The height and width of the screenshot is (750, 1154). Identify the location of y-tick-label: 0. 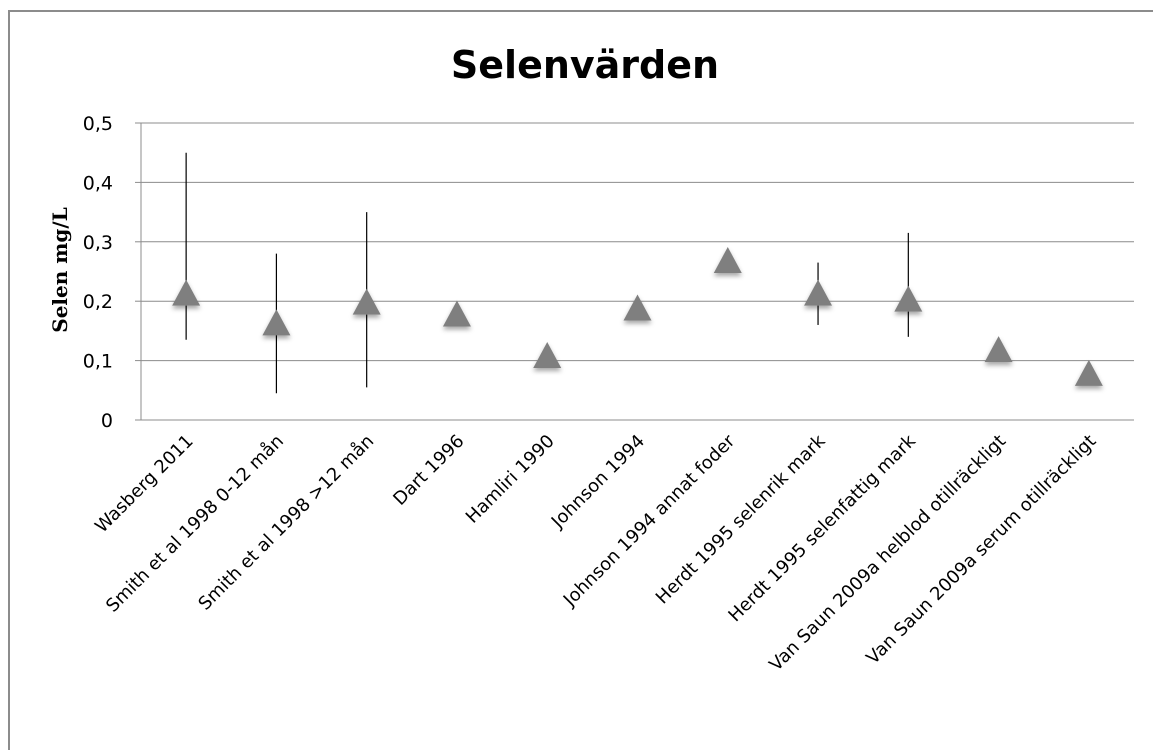
(107, 421).